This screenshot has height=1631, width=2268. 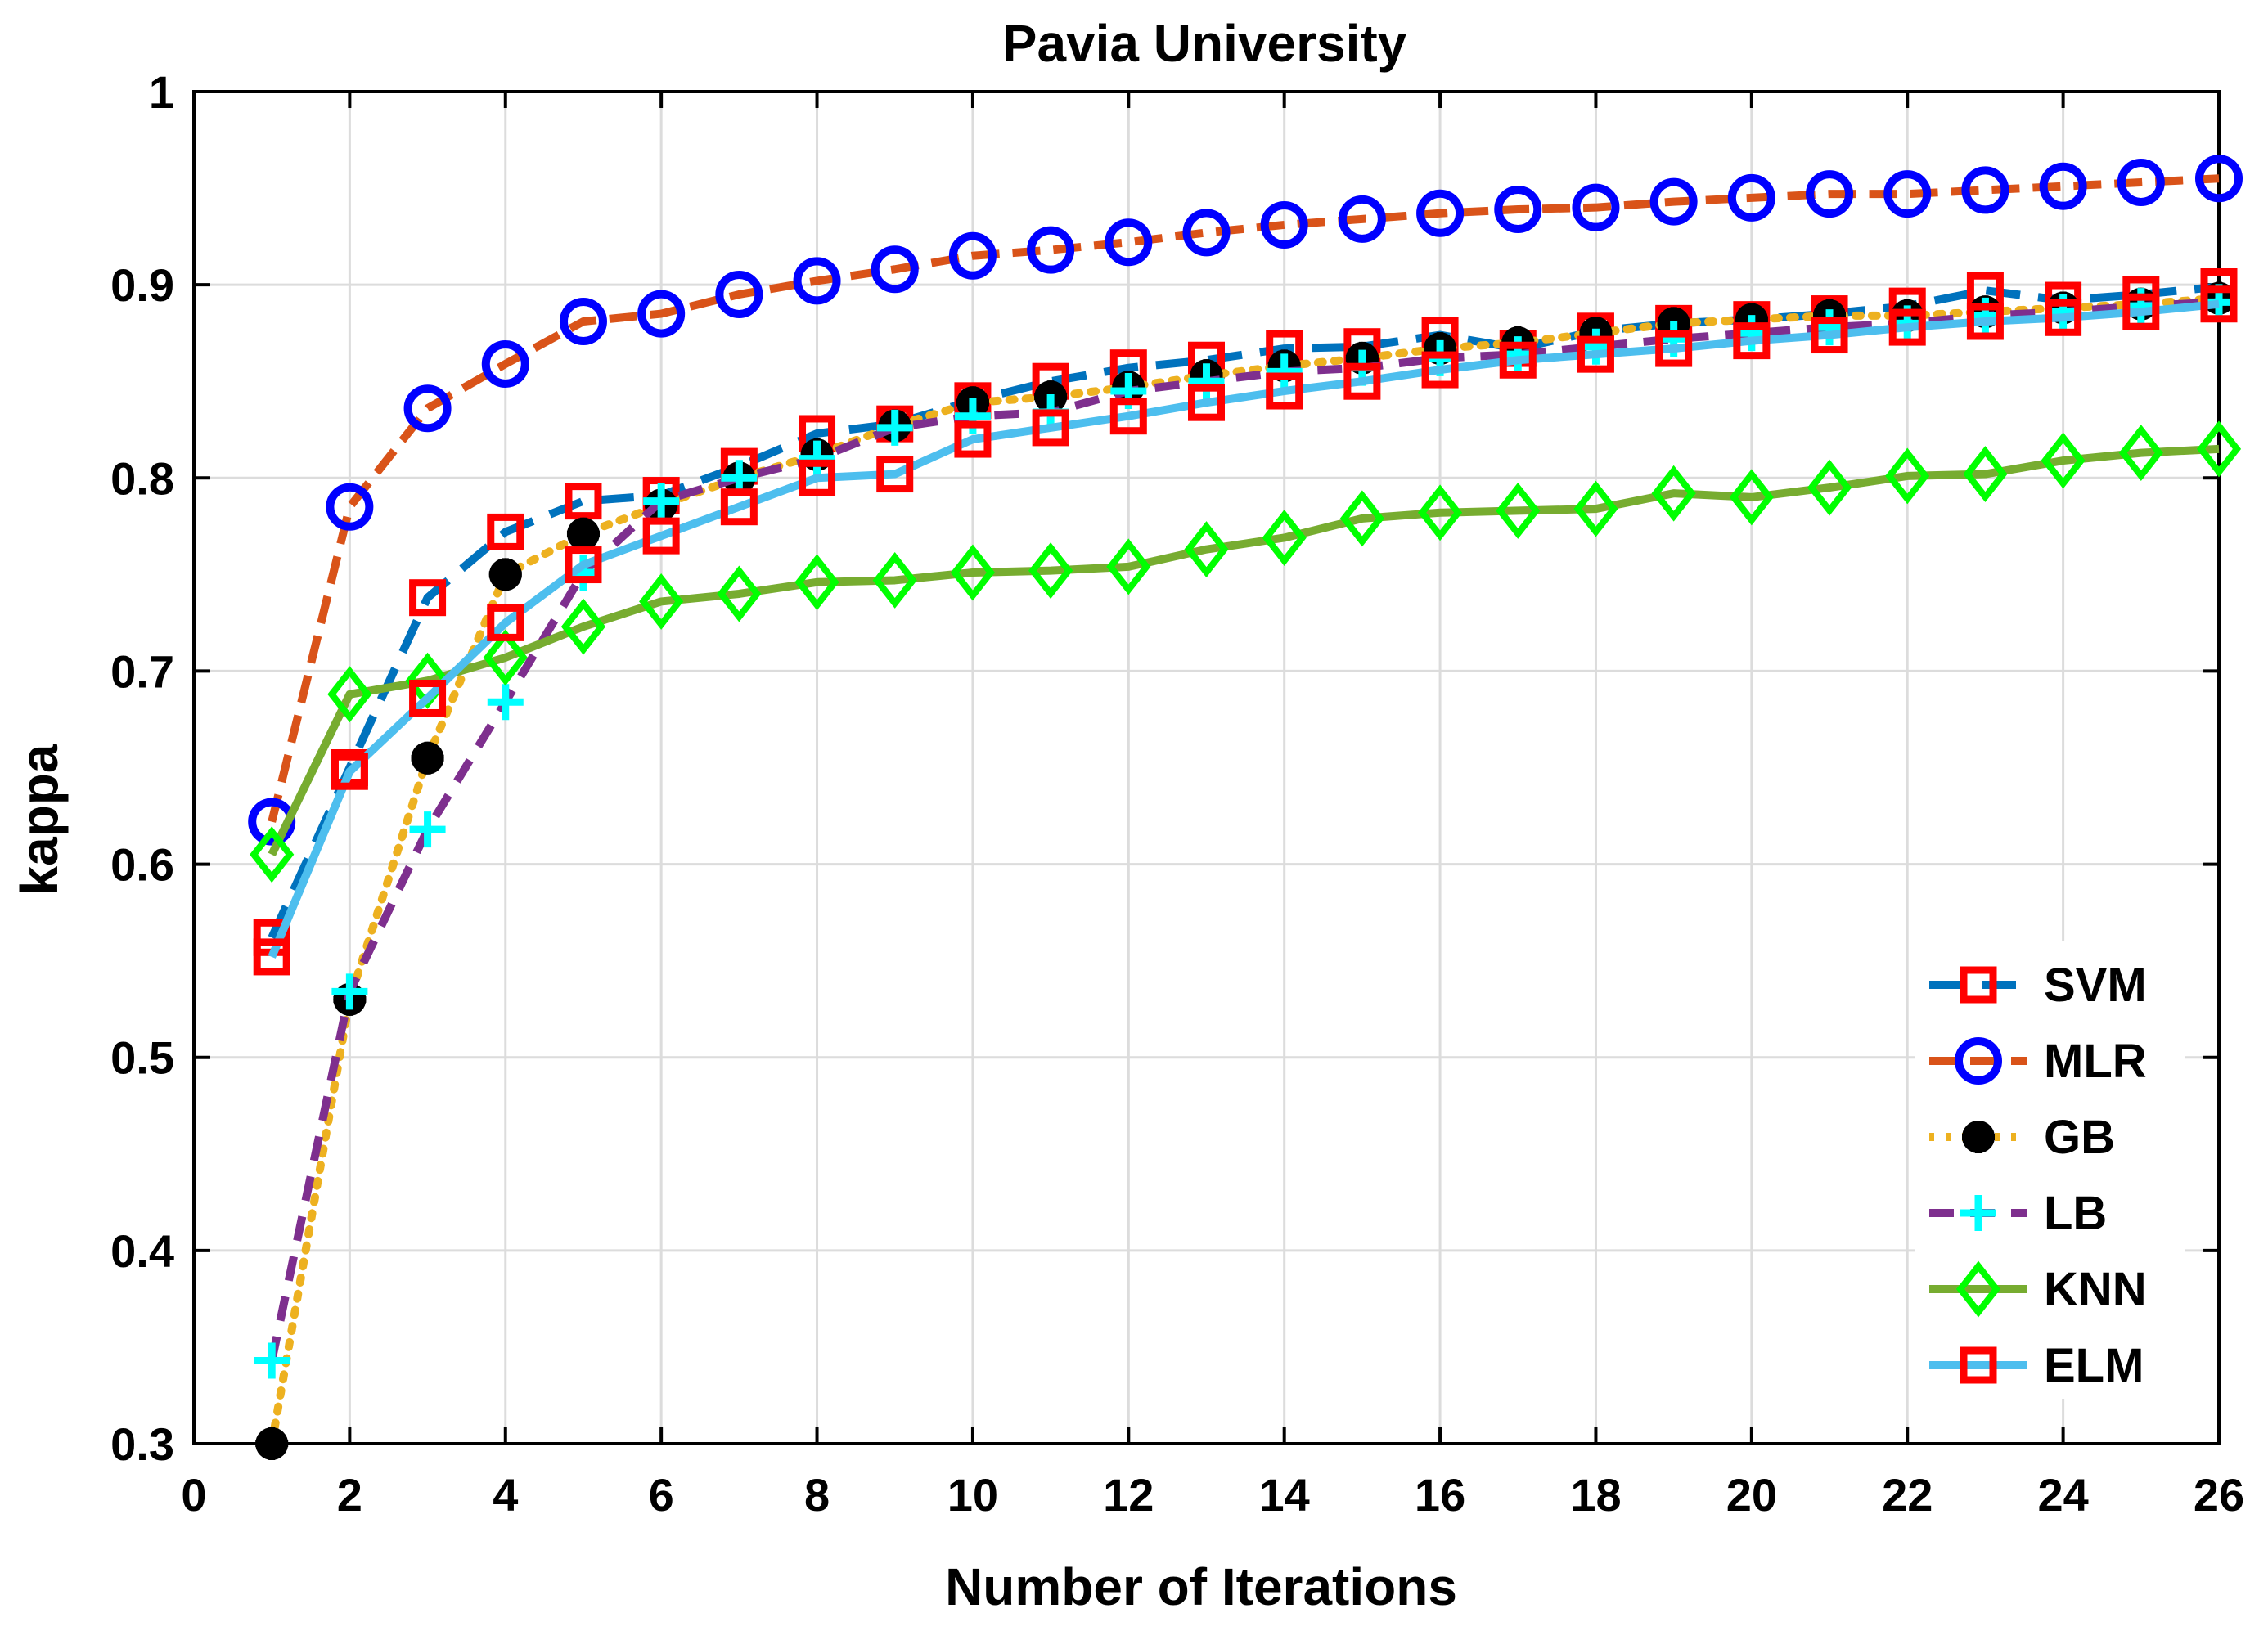 What do you see at coordinates (506, 1495) in the screenshot?
I see `x-tick-label: 4` at bounding box center [506, 1495].